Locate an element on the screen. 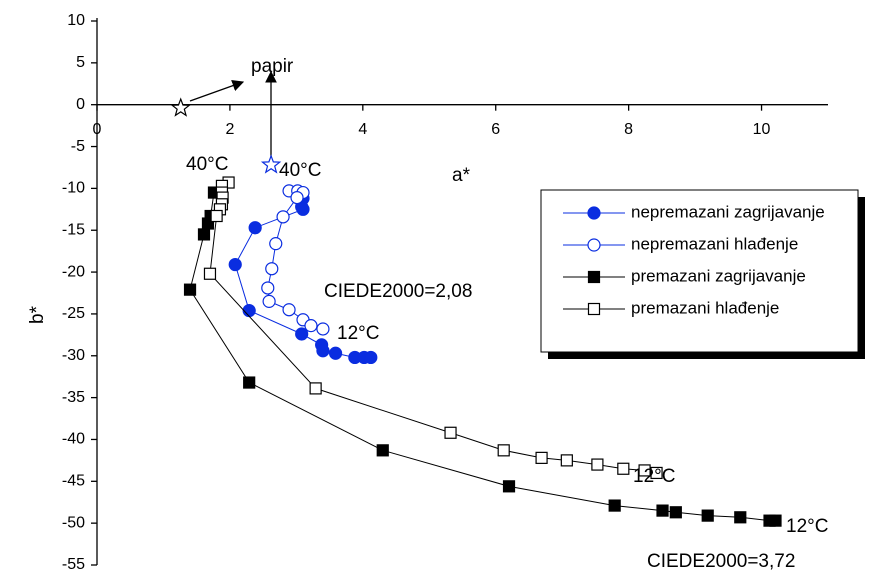 The width and height of the screenshot is (893, 579). arrow is located at coordinates (217, 91).